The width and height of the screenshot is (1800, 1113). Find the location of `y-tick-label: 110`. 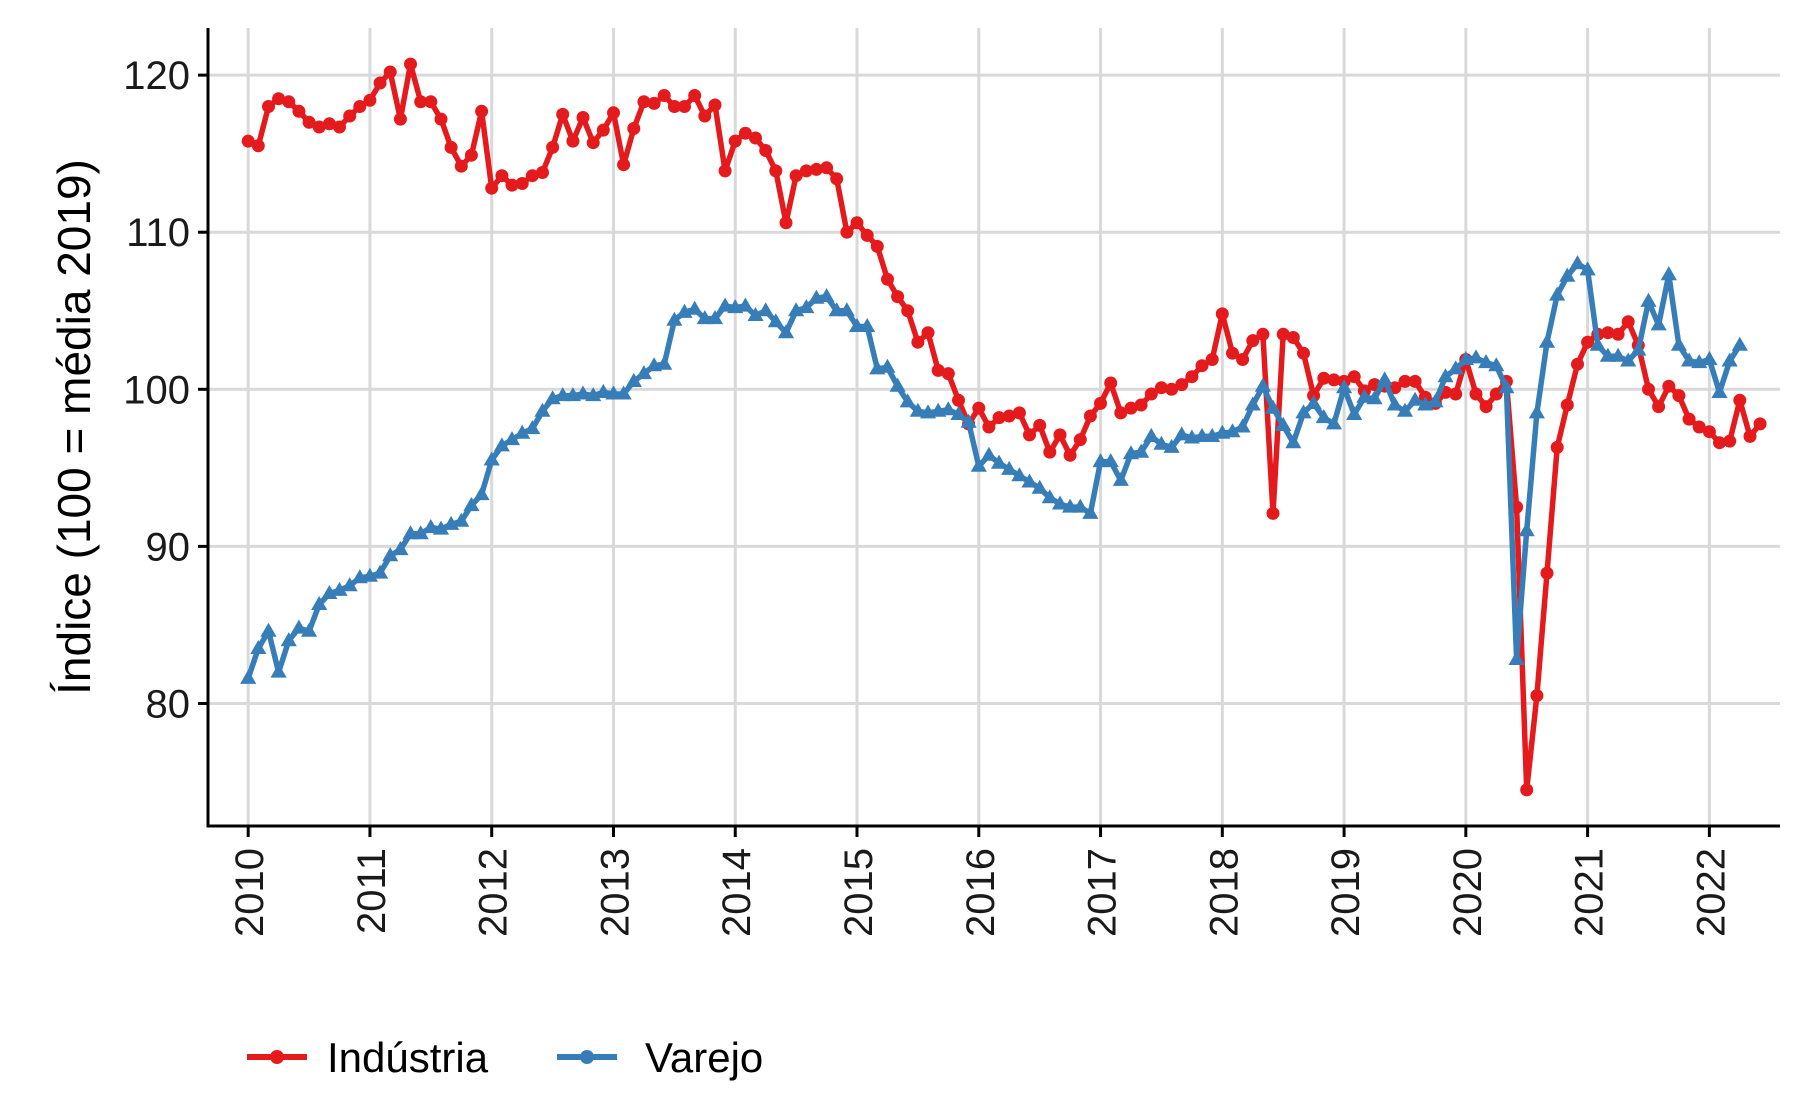

y-tick-label: 110 is located at coordinates (158, 233).